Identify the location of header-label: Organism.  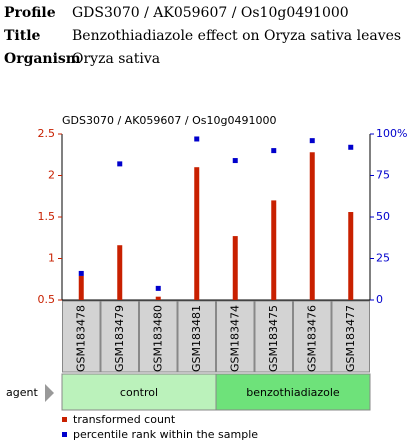
(42, 59).